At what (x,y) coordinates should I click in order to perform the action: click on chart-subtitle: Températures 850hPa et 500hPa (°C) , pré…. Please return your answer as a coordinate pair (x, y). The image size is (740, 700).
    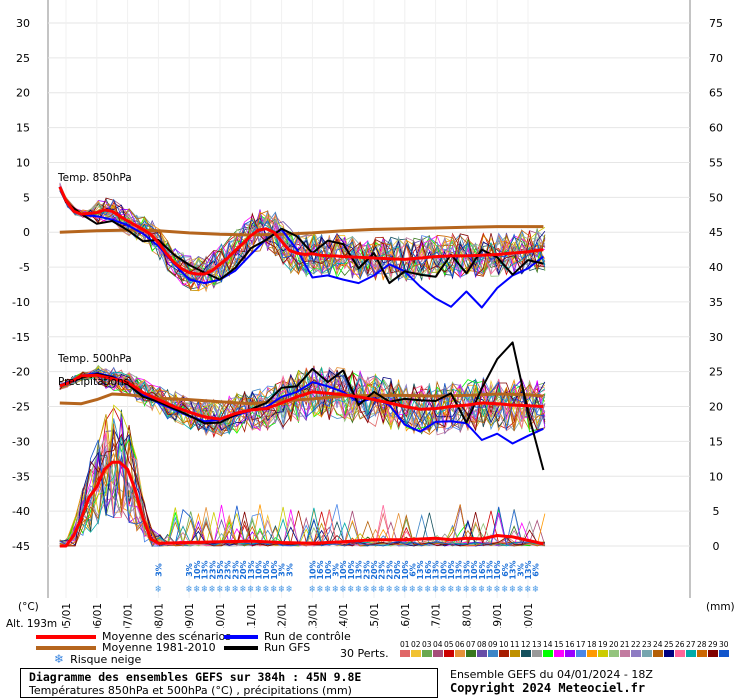
    Looking at the image, I should click on (190, 690).